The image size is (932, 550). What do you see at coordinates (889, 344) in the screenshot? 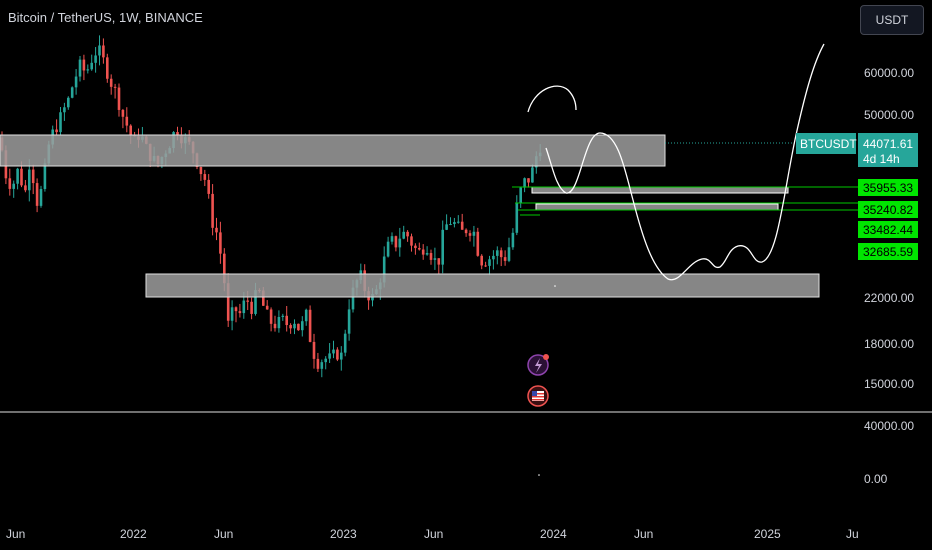
I see `y-tick-18000: 18000.00` at bounding box center [889, 344].